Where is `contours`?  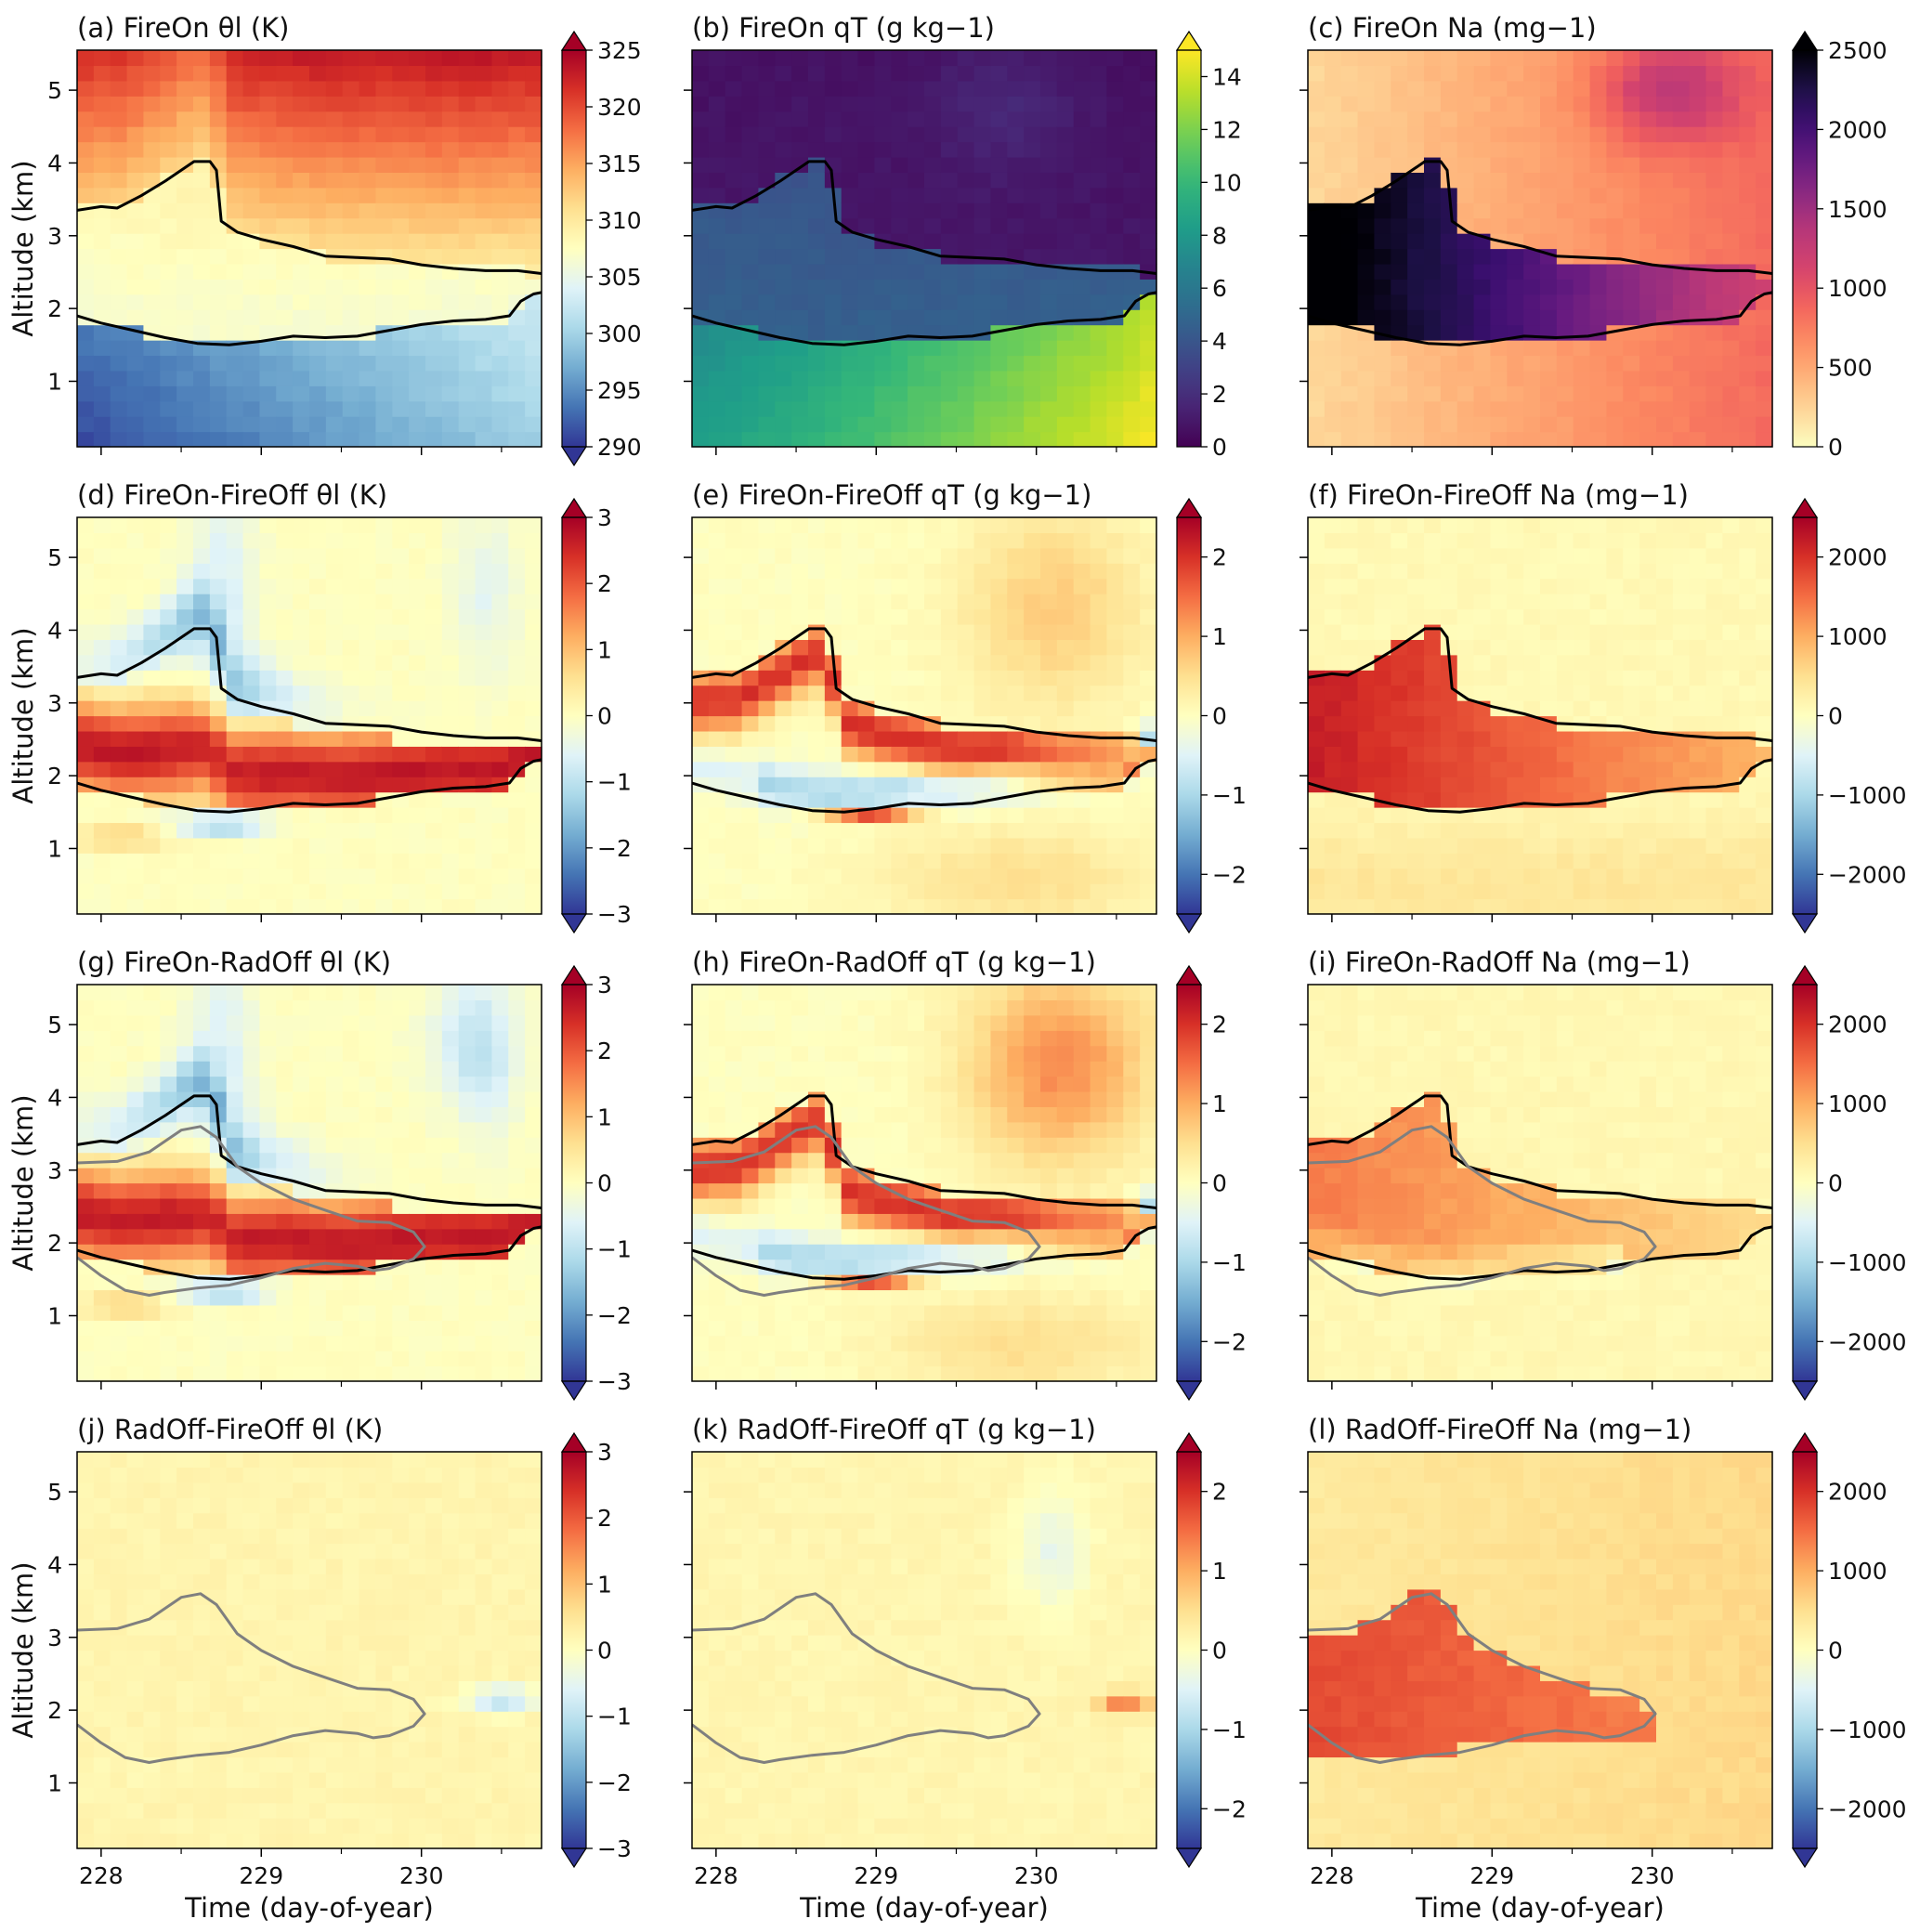
contours is located at coordinates (1540, 253).